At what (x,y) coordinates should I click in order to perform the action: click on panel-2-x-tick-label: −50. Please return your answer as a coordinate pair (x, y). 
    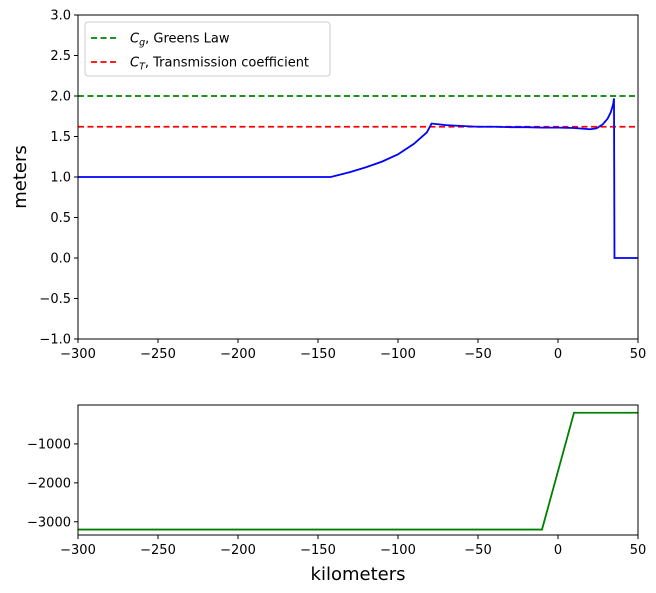
    Looking at the image, I should click on (477, 550).